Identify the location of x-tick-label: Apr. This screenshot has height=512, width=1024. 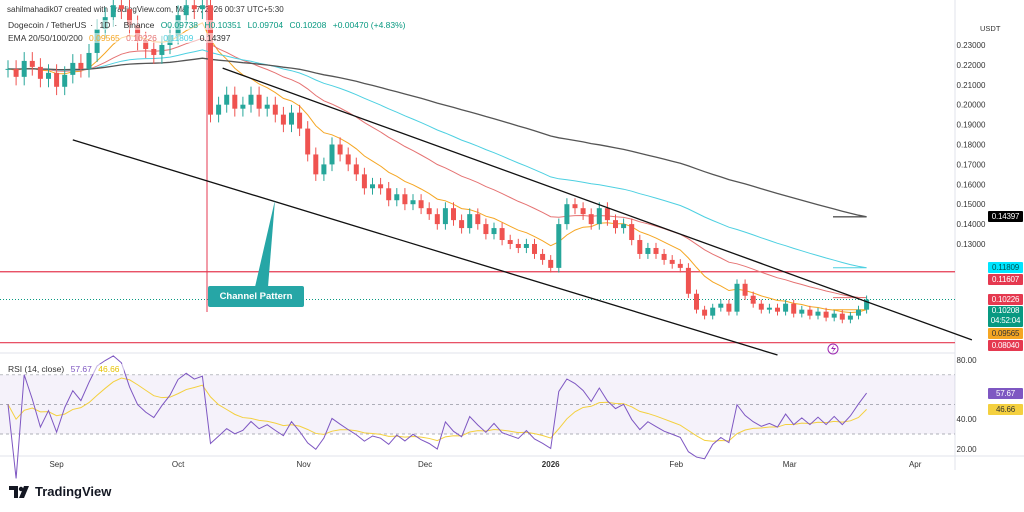
(915, 464).